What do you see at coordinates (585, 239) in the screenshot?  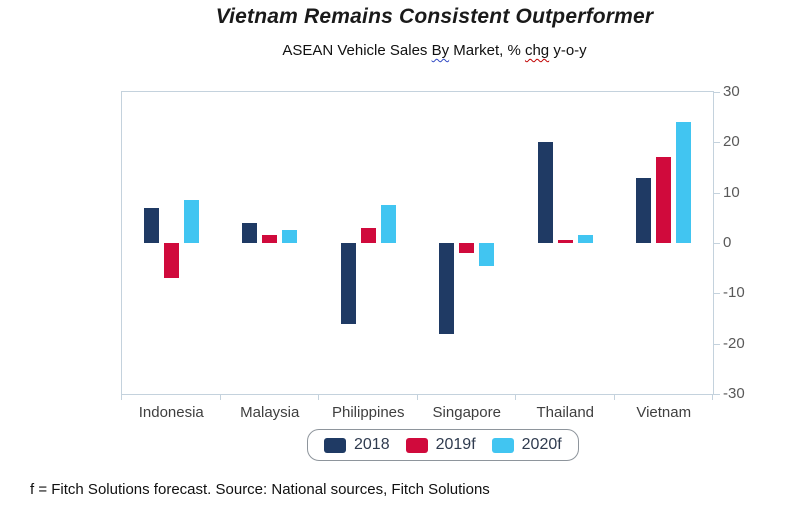 I see `bar-thailand-2020f` at bounding box center [585, 239].